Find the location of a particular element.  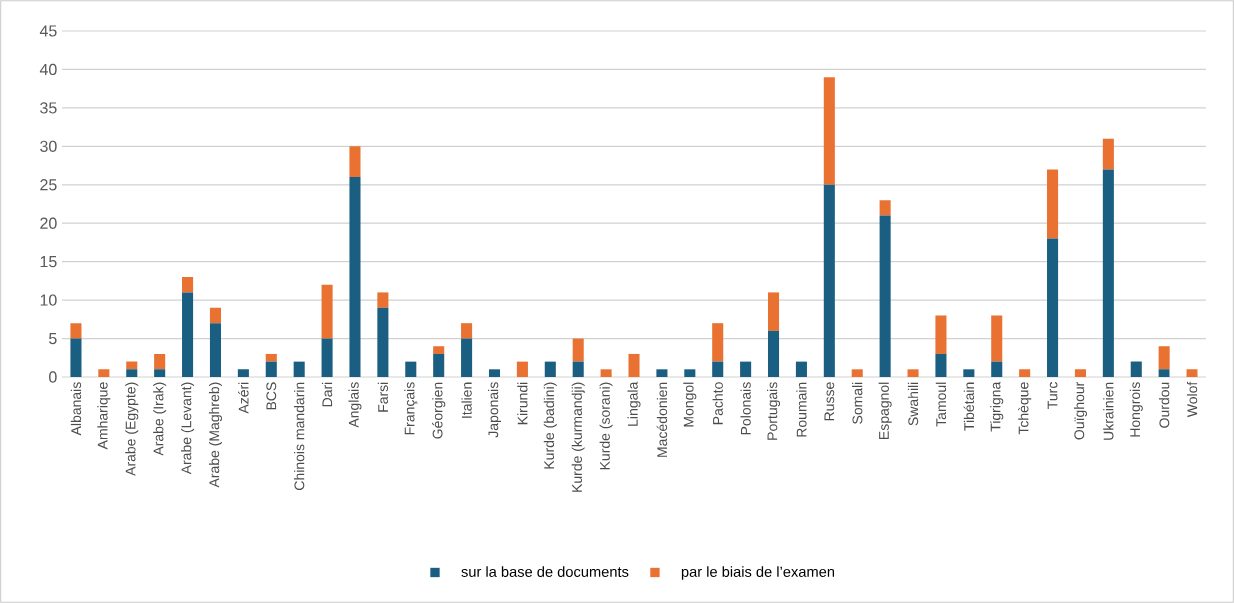

y-tick-label: 35 is located at coordinates (48, 108).